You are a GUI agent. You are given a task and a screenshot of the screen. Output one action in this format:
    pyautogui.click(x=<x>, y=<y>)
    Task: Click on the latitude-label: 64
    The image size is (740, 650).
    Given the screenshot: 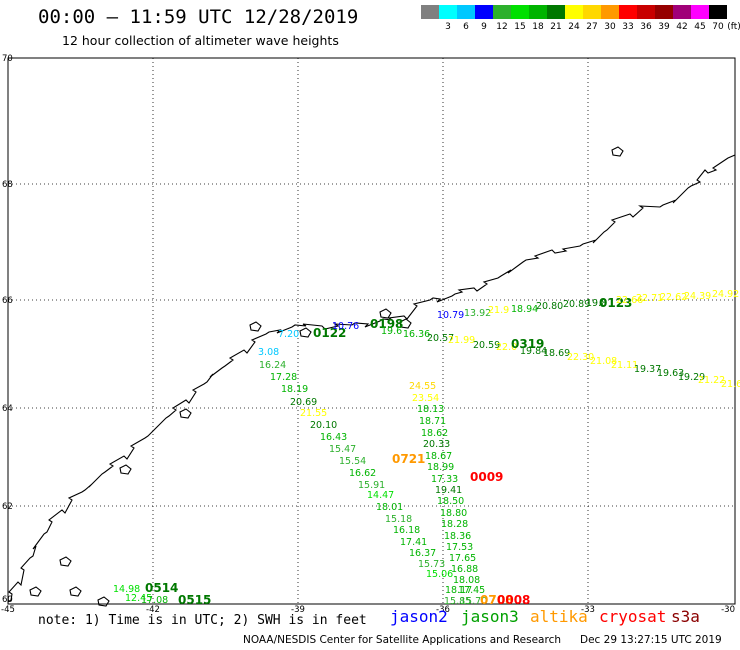 What is the action you would take?
    pyautogui.click(x=7, y=409)
    